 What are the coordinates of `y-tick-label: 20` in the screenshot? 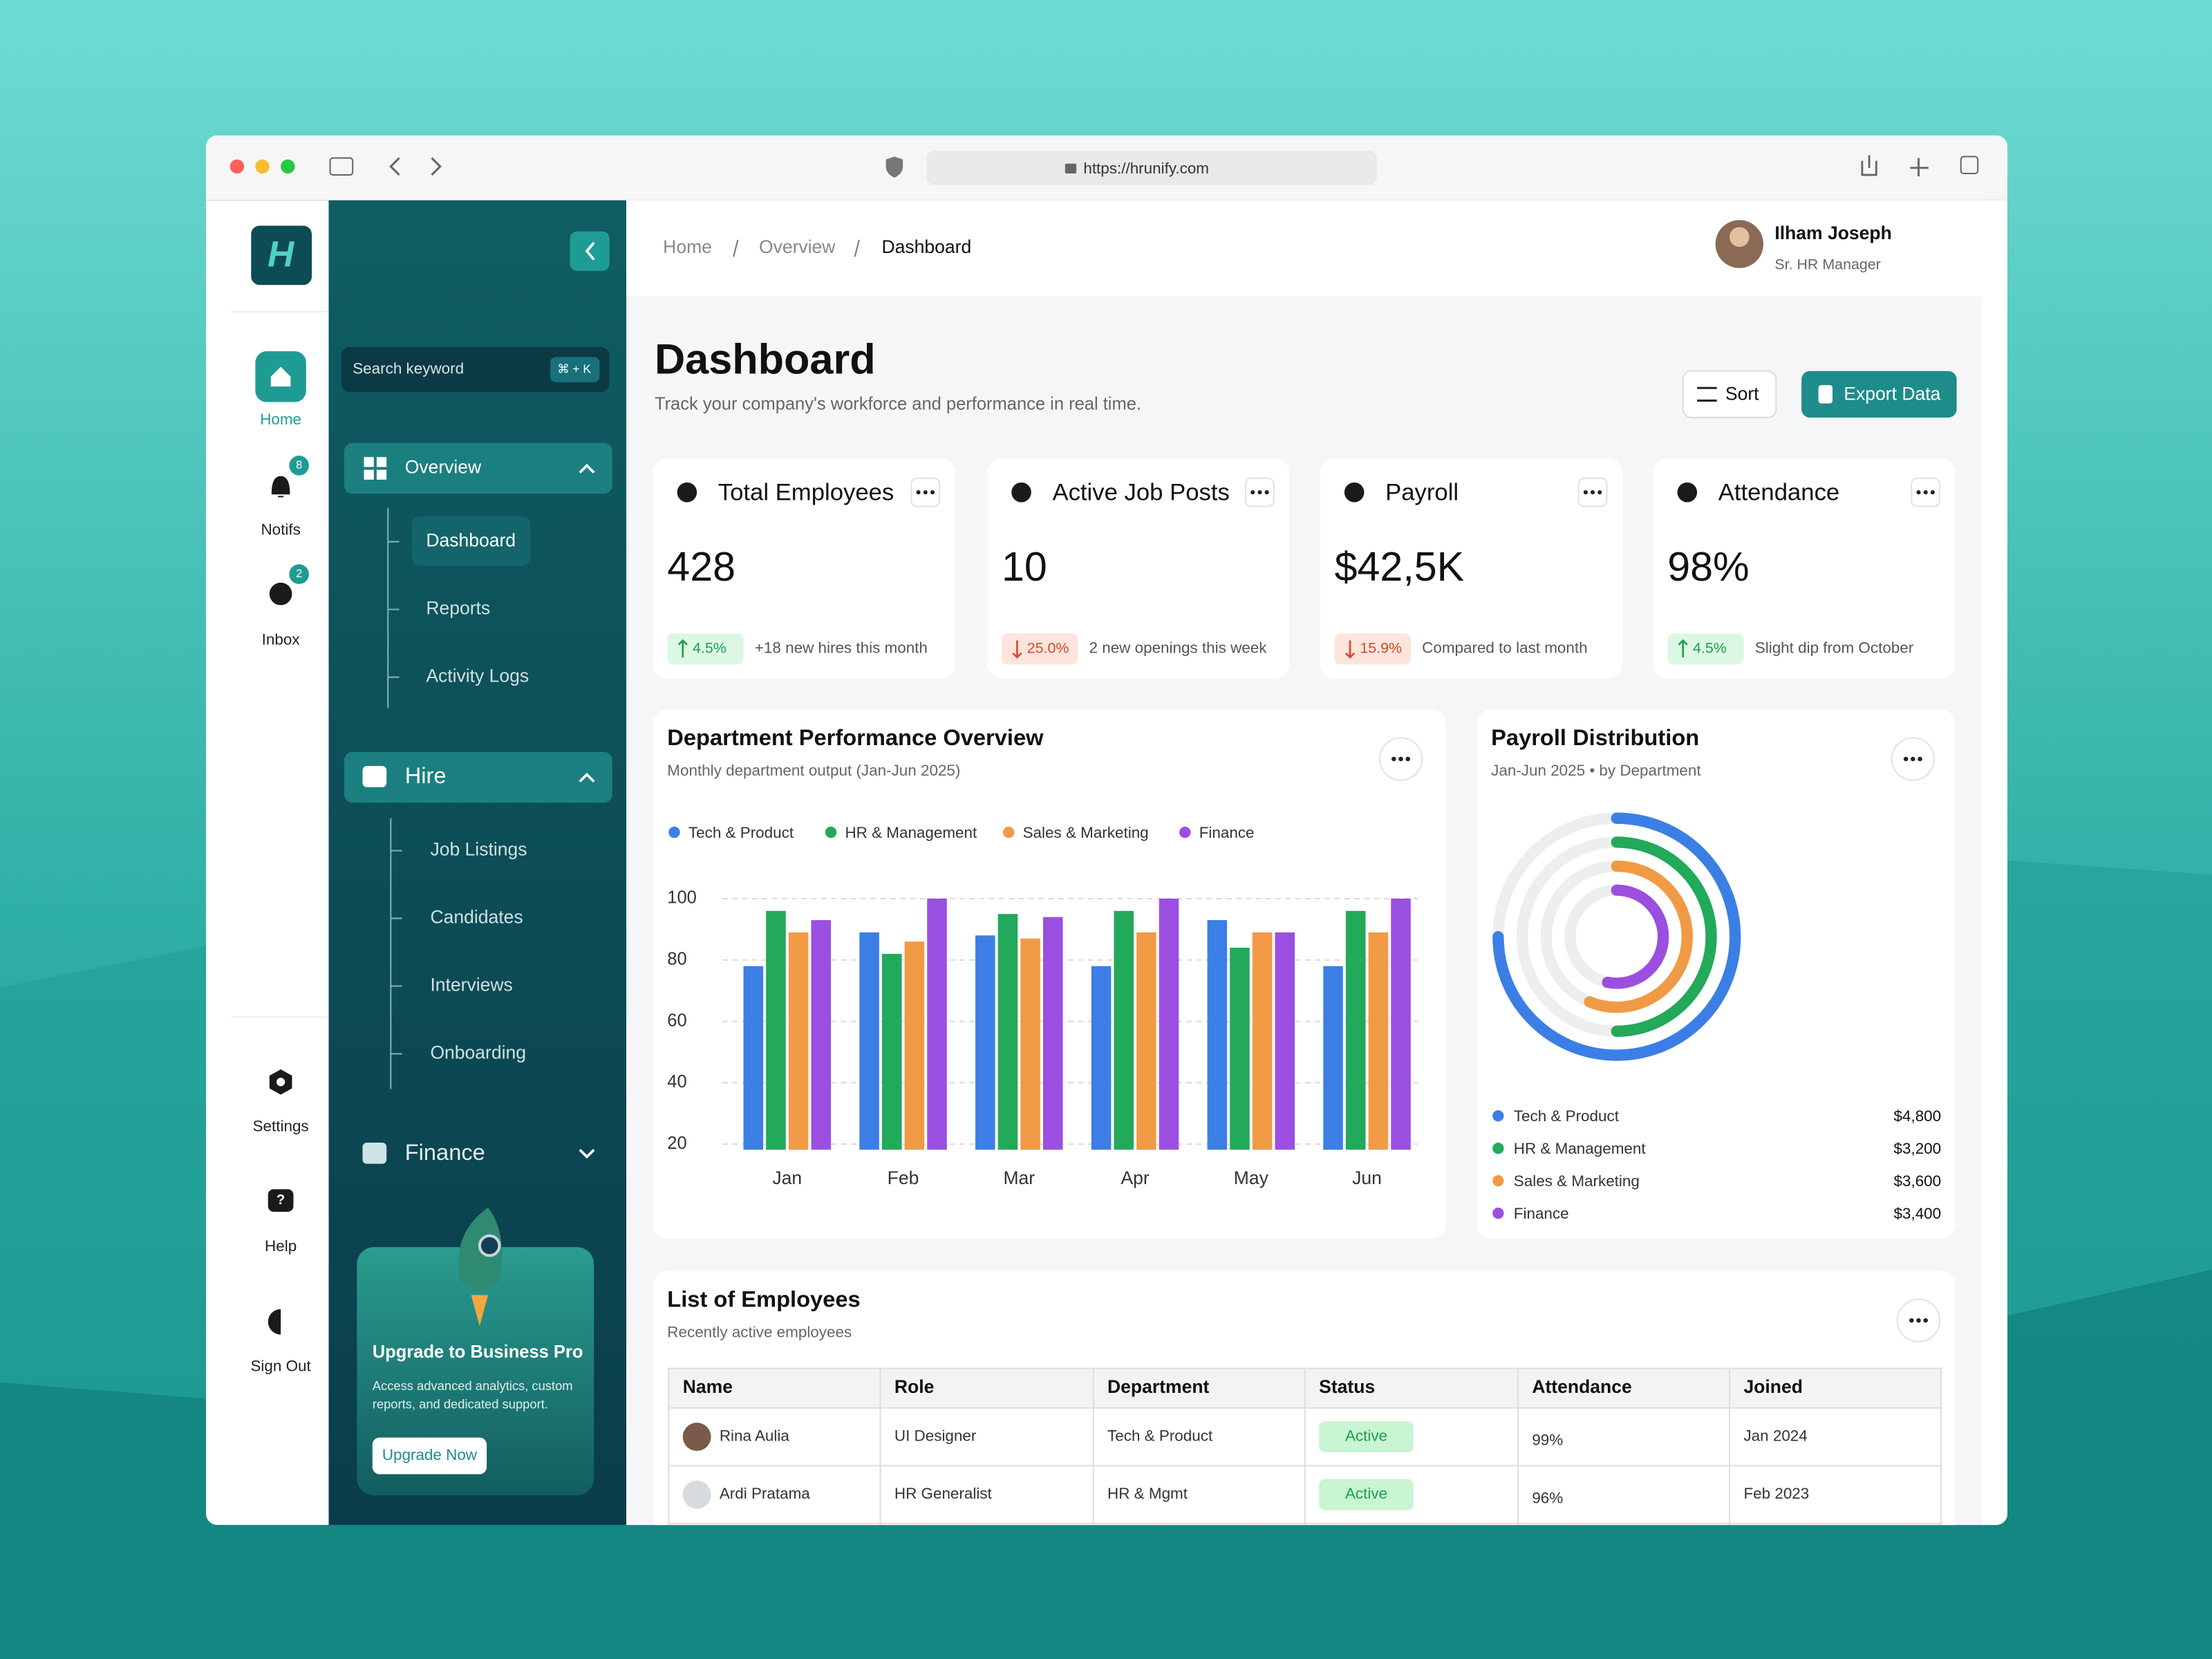 It's located at (677, 1143).